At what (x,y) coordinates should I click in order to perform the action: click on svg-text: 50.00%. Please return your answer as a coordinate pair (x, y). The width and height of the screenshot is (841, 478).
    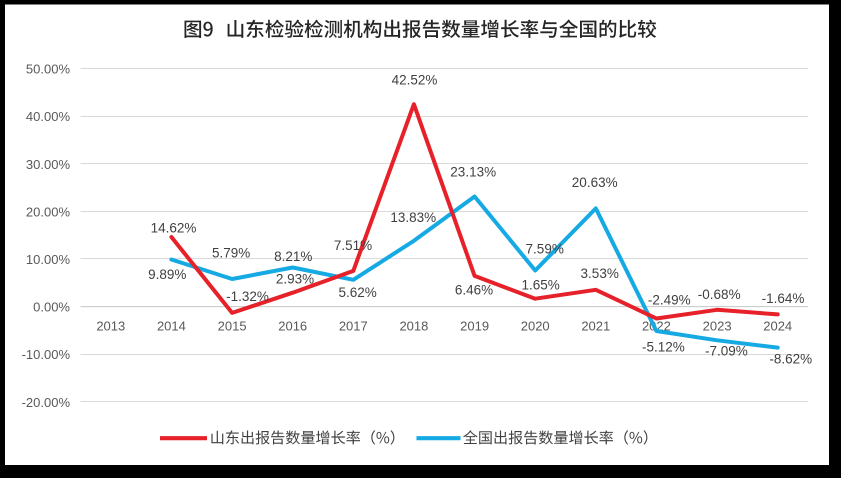
    Looking at the image, I should click on (48, 69).